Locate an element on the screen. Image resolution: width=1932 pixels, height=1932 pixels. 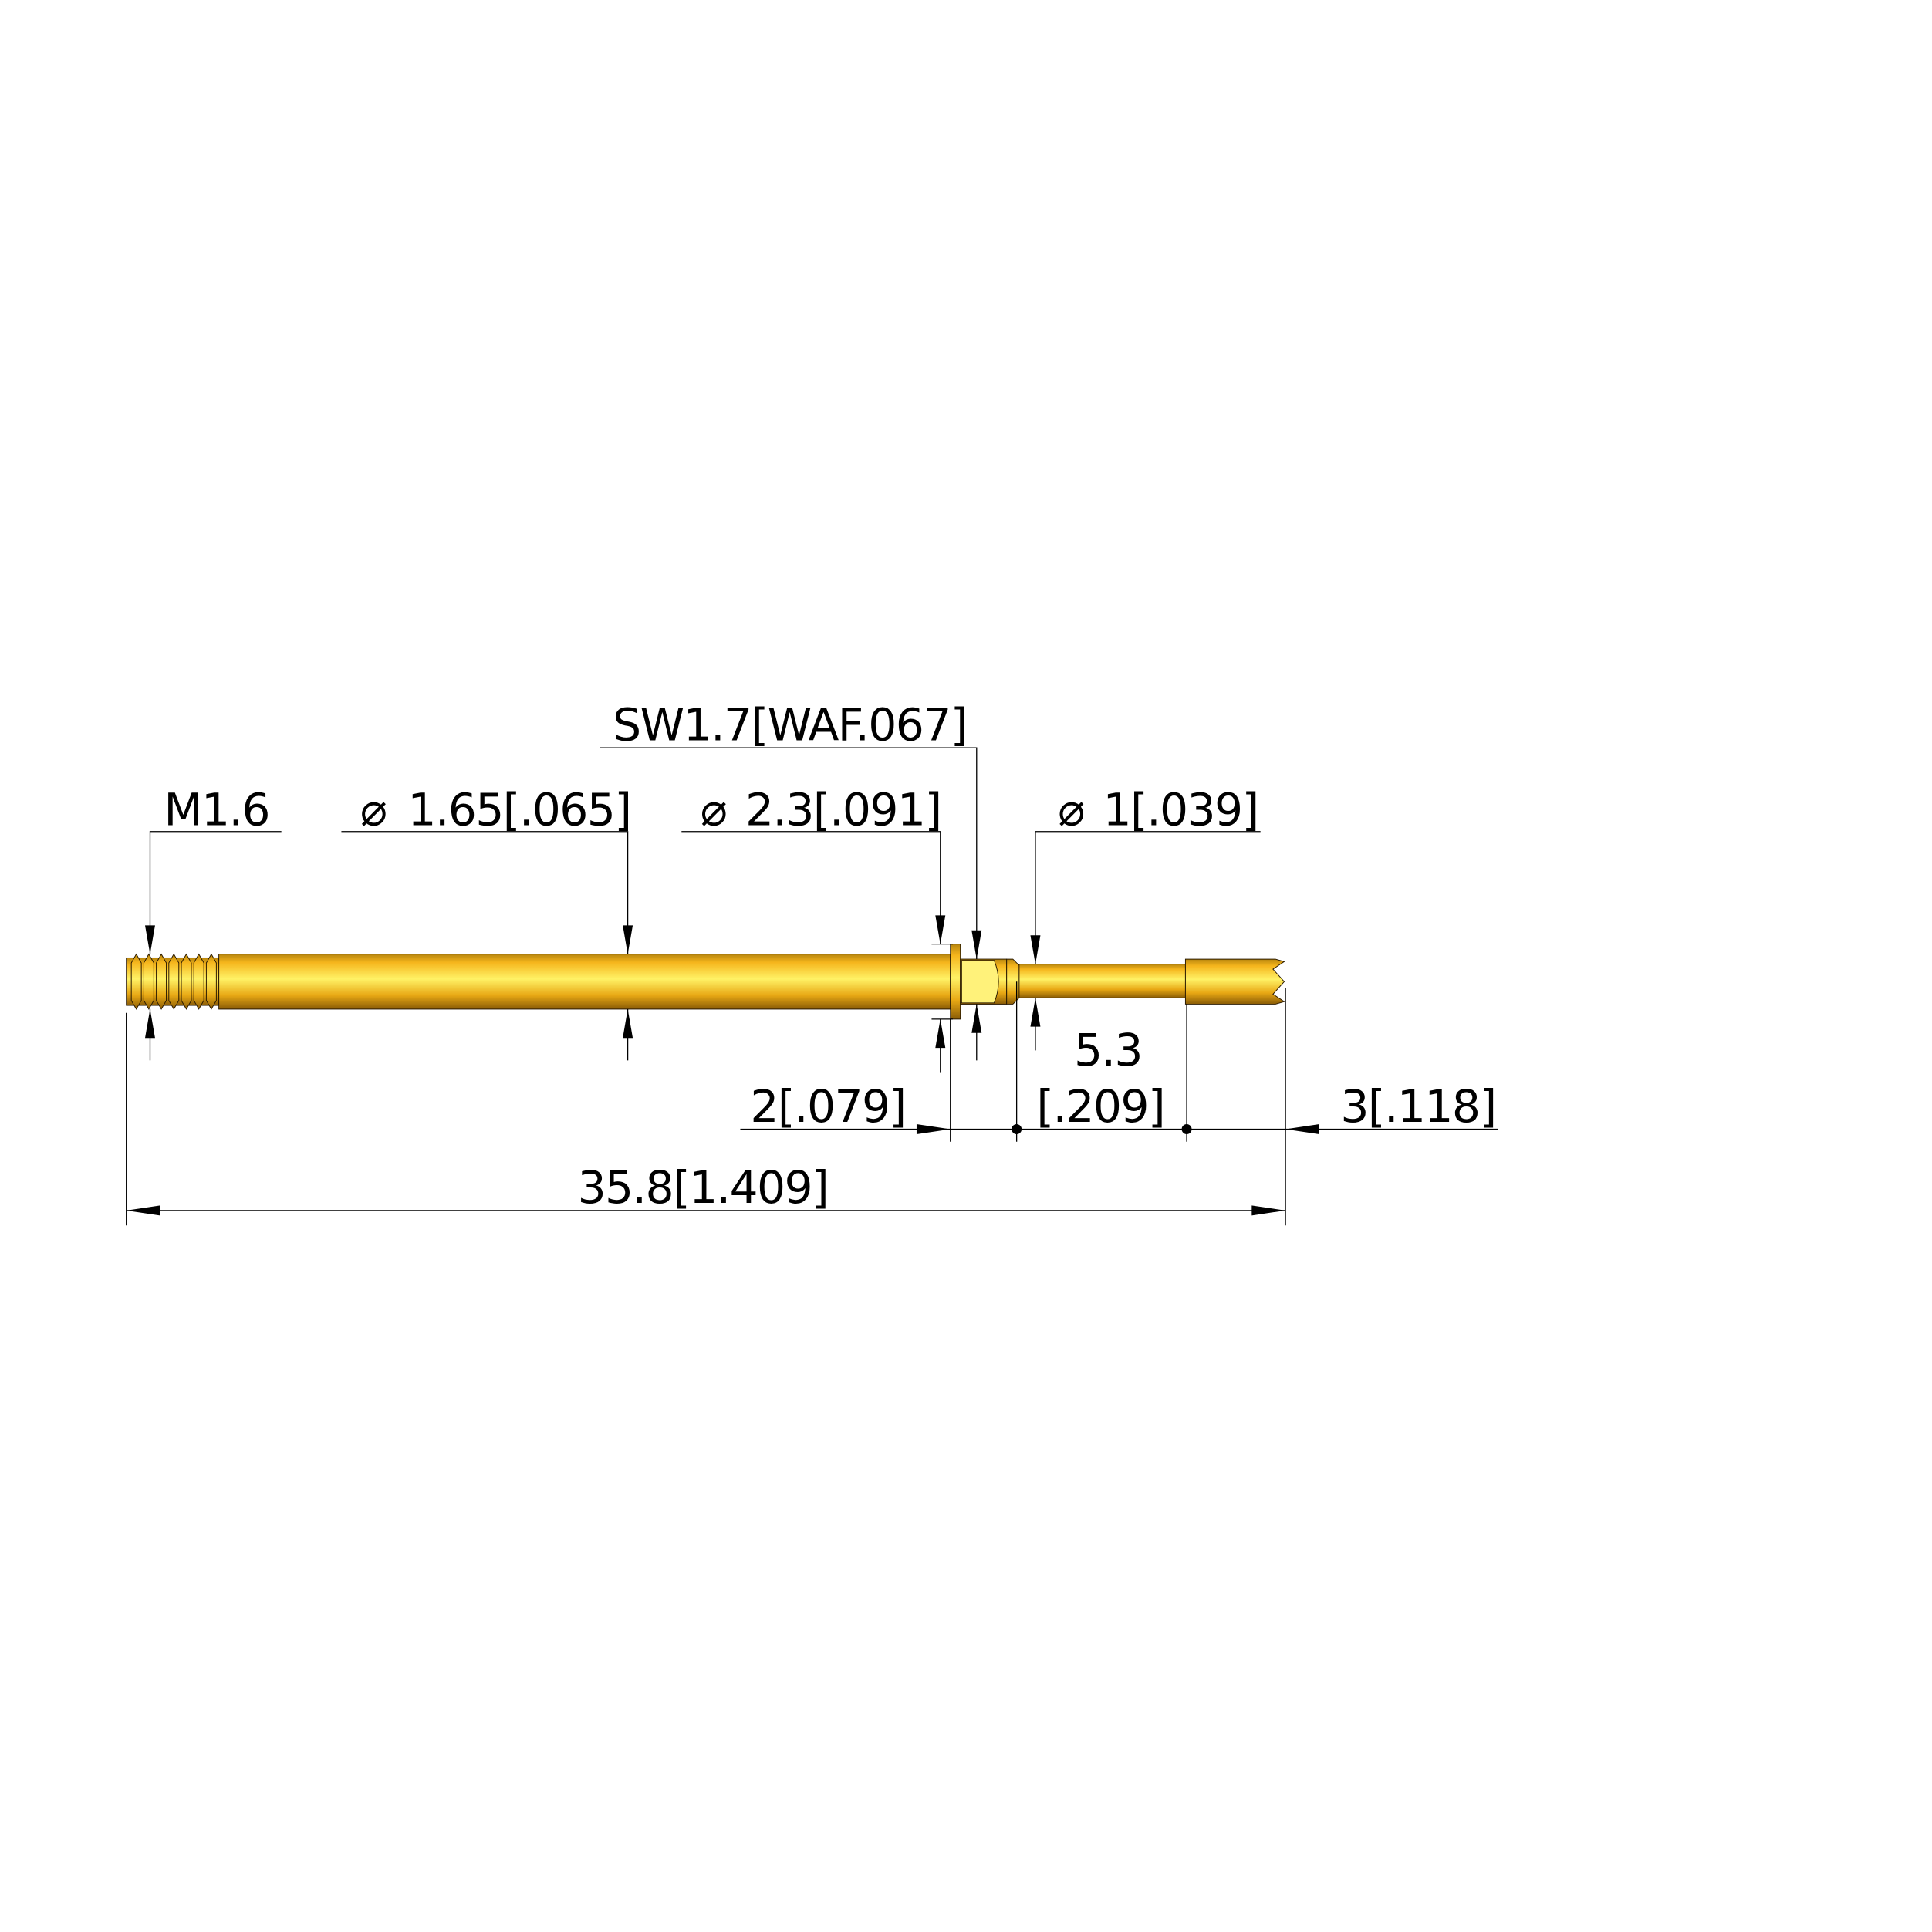
thread-section is located at coordinates (173, 981).